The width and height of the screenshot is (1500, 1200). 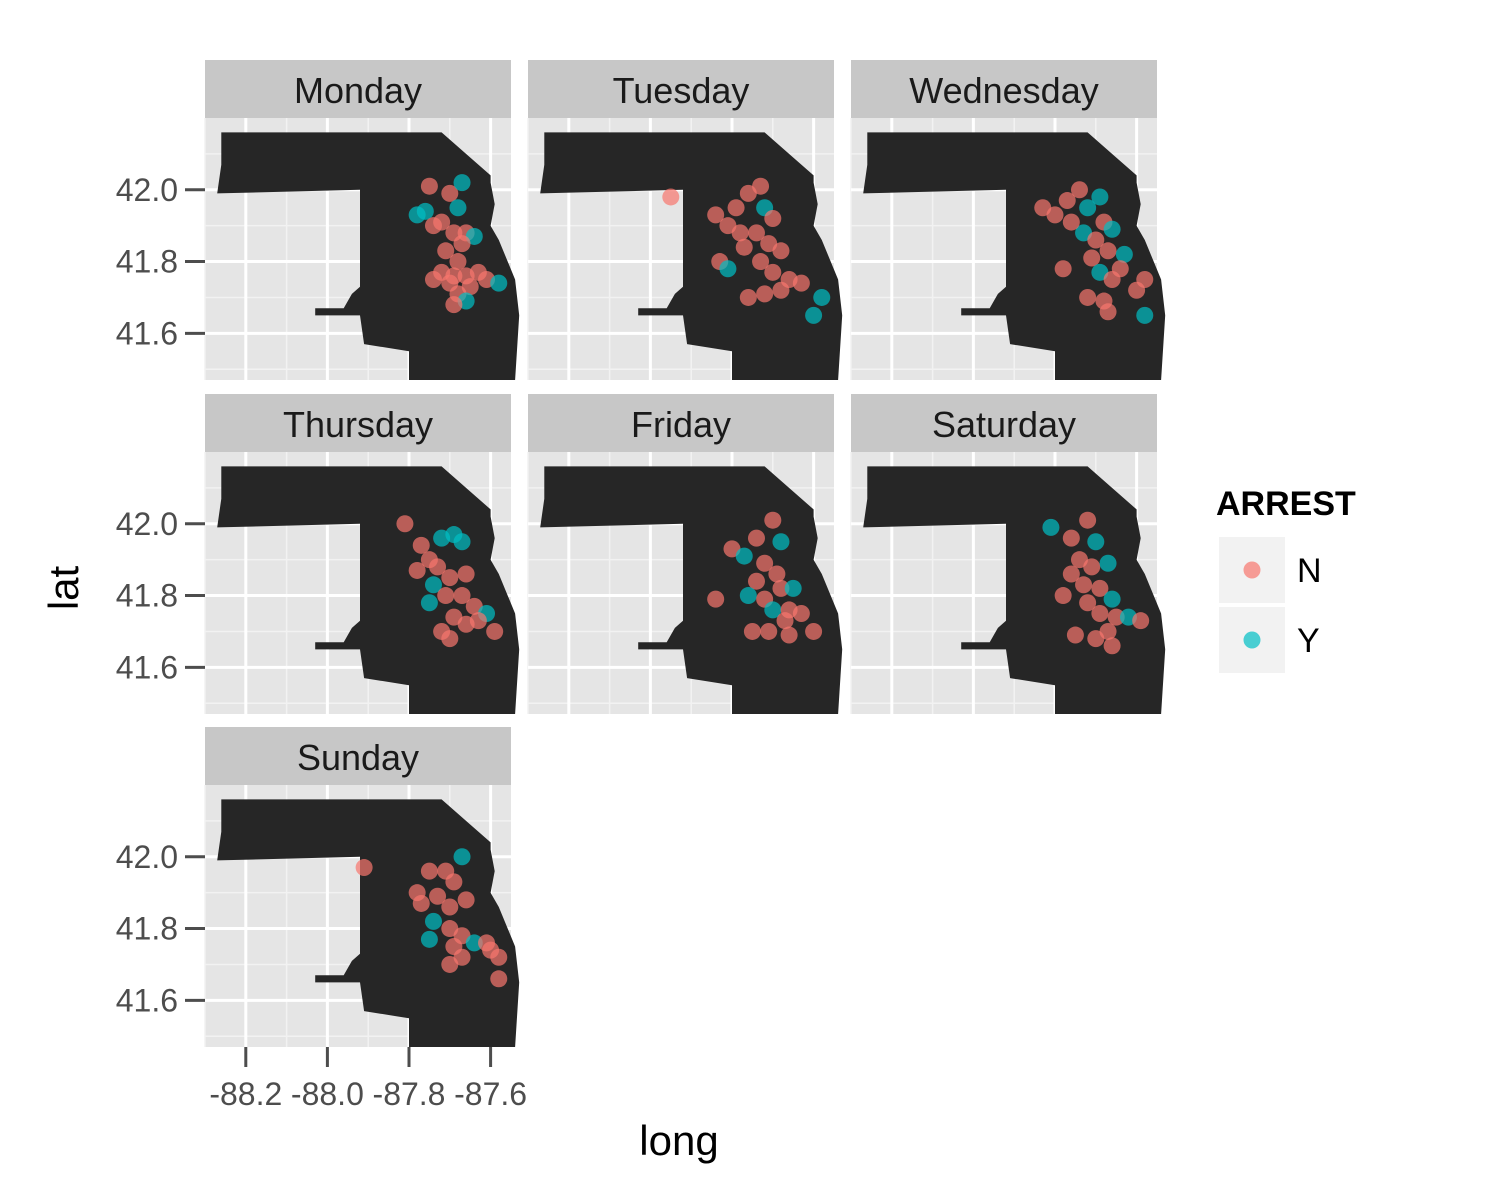 I want to click on strip-sunday, so click(x=358, y=756).